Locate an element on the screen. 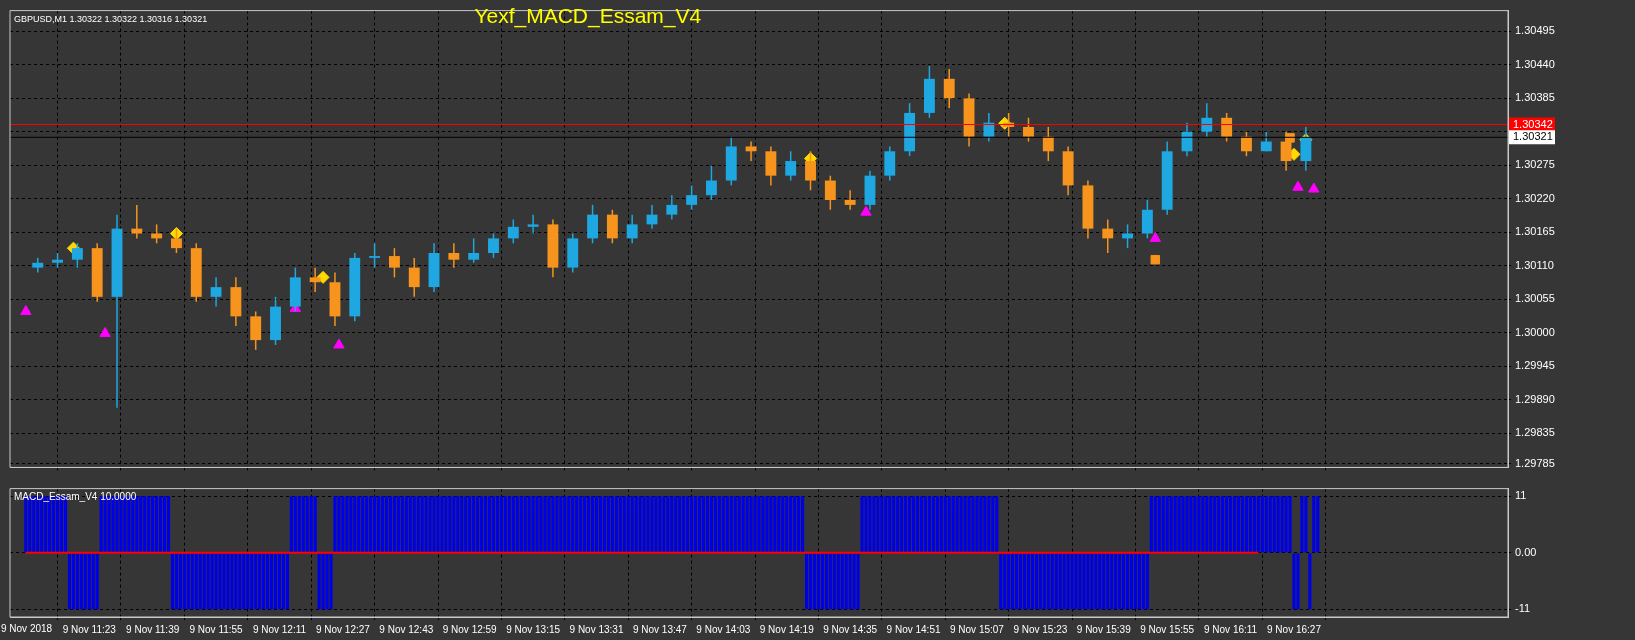 The width and height of the screenshot is (1635, 640). ref-line-label: 1.30342 is located at coordinates (1533, 123).